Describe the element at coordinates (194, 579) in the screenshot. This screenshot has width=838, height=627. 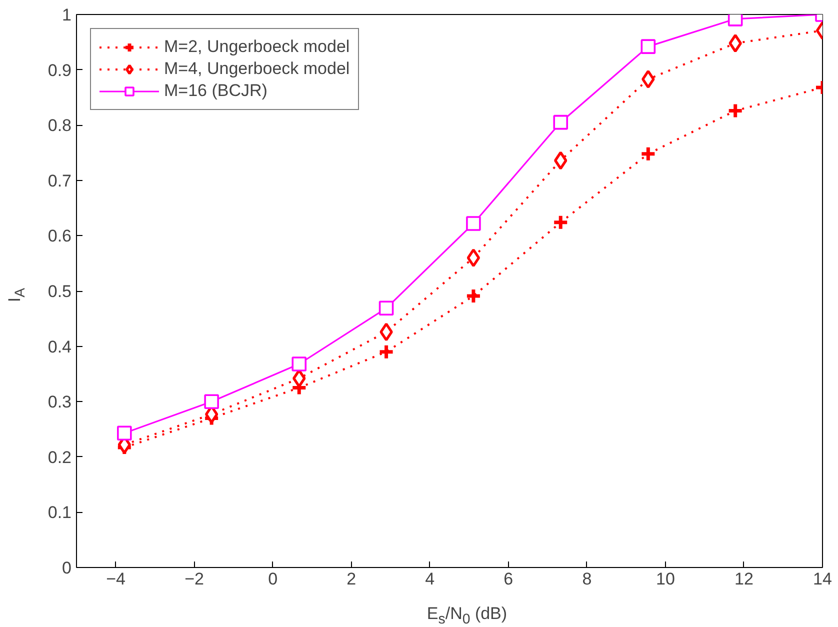
I see `x-tick-label: −2` at that location.